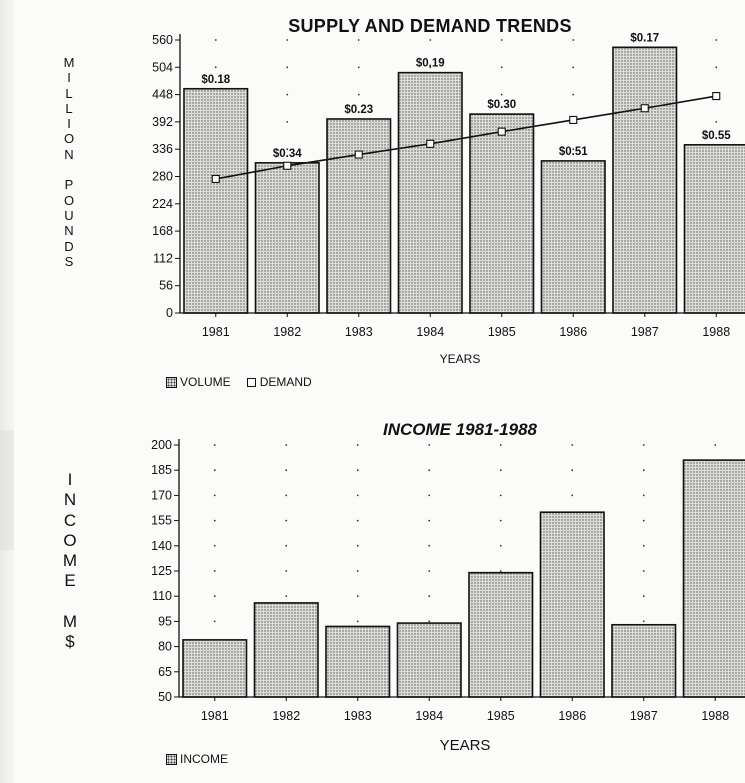 The width and height of the screenshot is (745, 783). I want to click on demand-point-1982, so click(287, 165).